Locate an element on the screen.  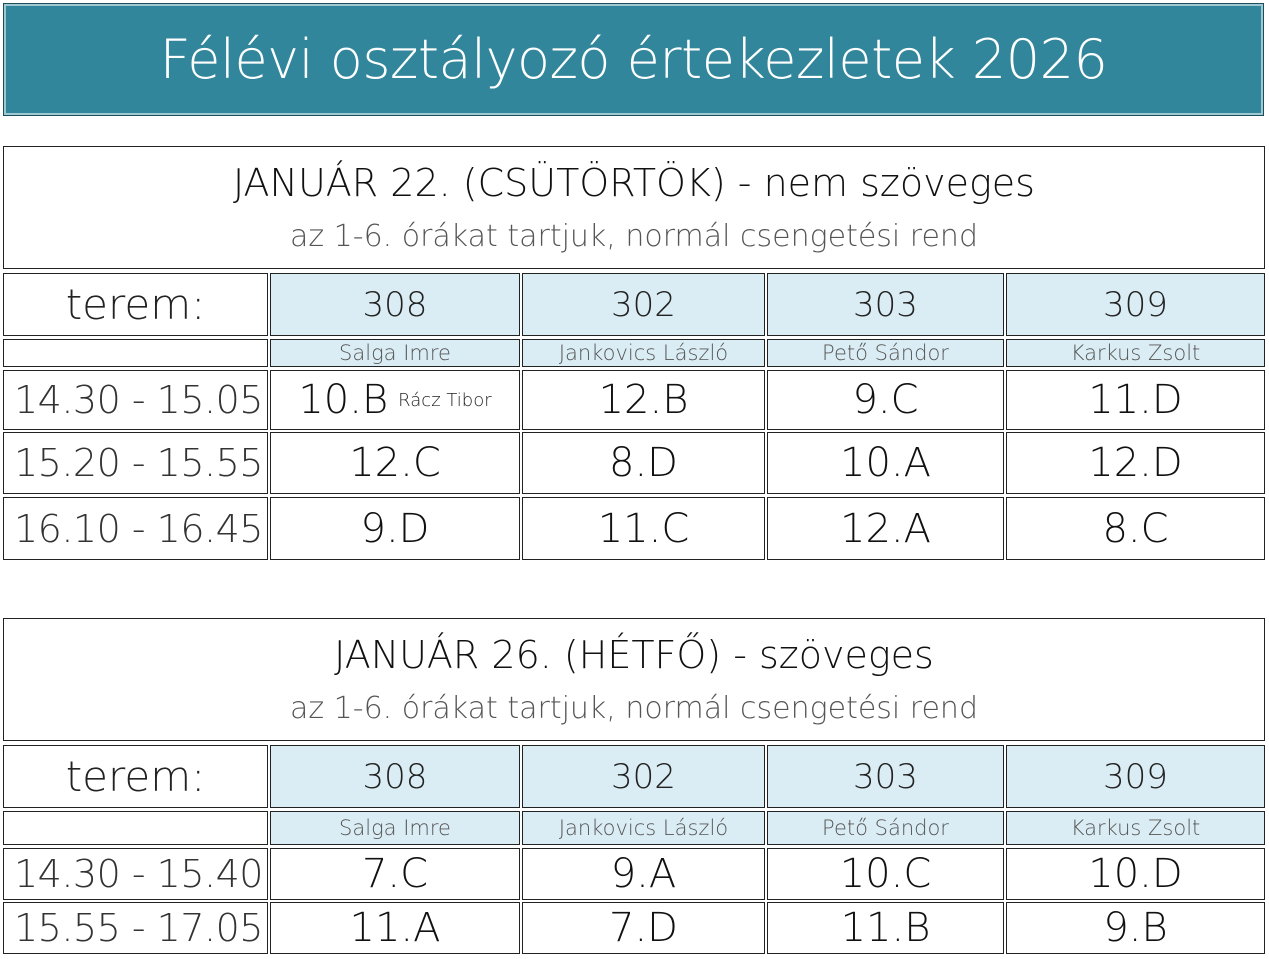
page-title: Félévi osztályozó értekezletek 2026 is located at coordinates (633, 59).